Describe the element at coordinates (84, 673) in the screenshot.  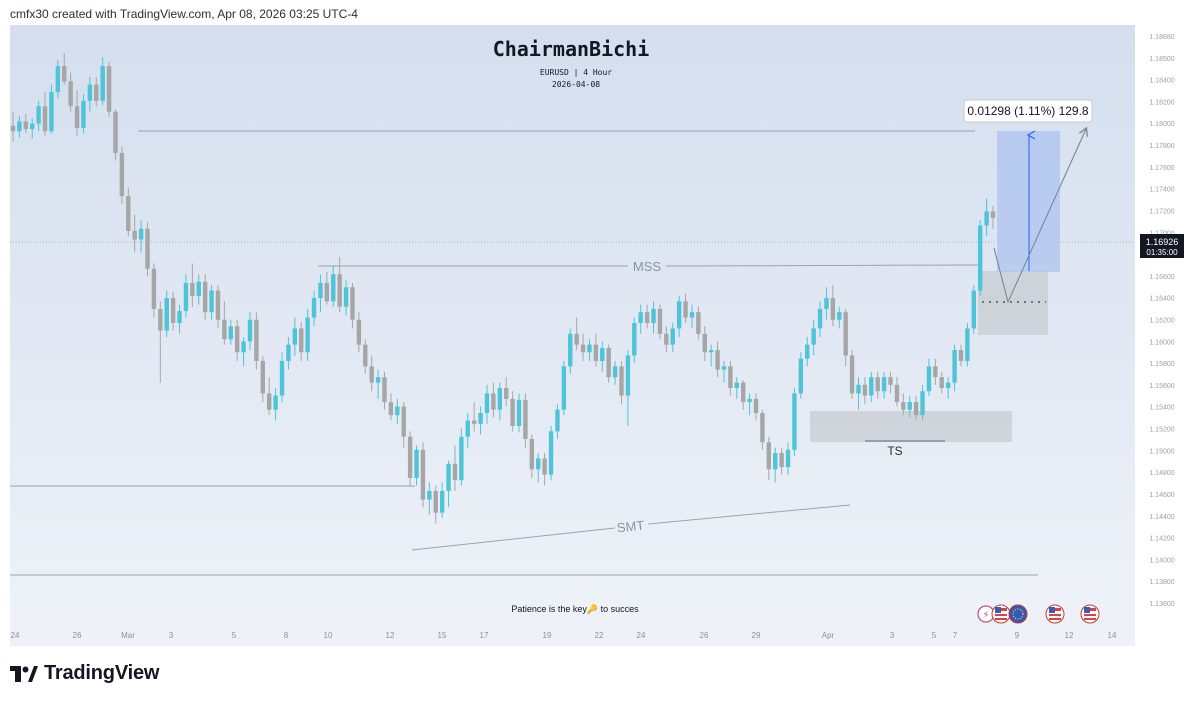
I see `tradingview-logo: TradingView` at that location.